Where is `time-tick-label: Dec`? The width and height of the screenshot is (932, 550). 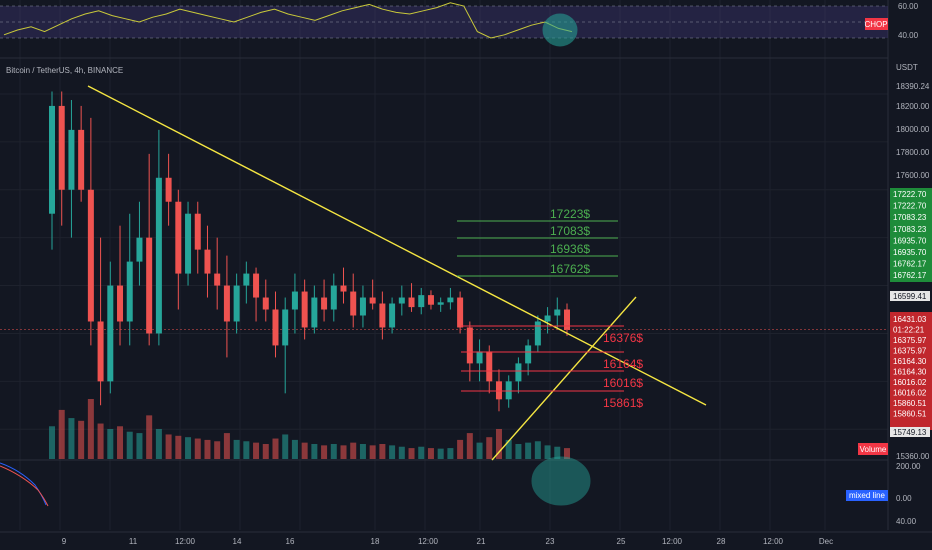 time-tick-label: Dec is located at coordinates (826, 541).